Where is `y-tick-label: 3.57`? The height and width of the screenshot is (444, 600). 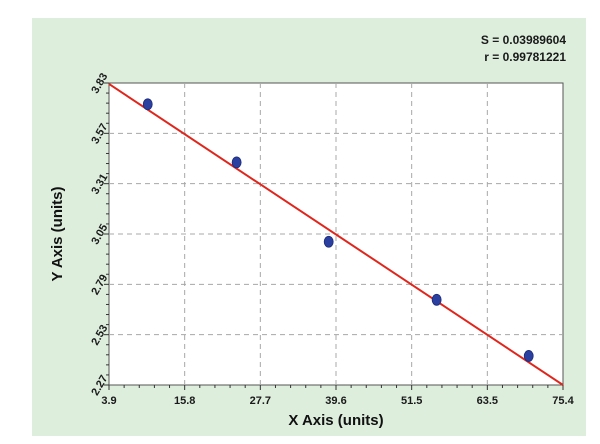
y-tick-label: 3.57 is located at coordinates (99, 134).